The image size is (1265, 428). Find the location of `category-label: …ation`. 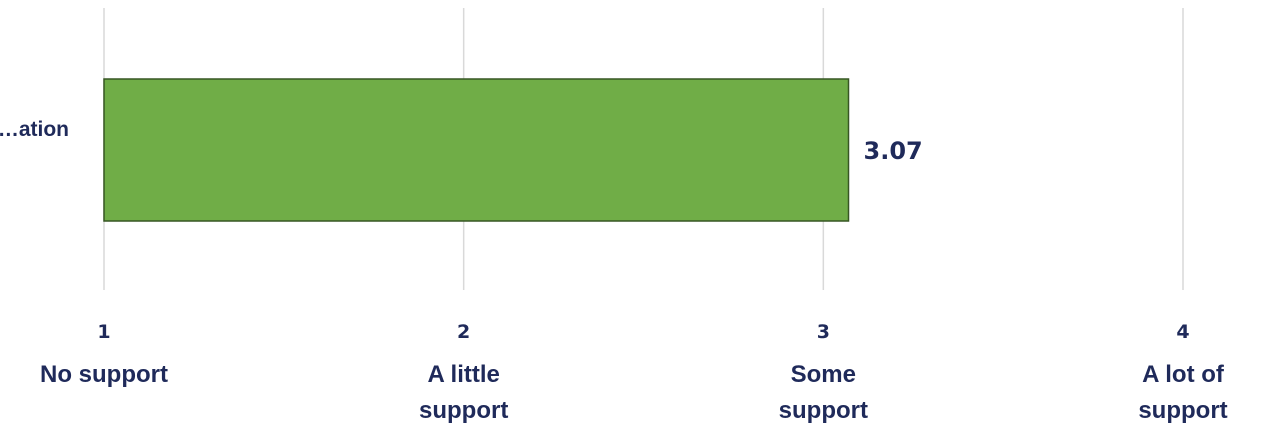

category-label: …ation is located at coordinates (34, 129).